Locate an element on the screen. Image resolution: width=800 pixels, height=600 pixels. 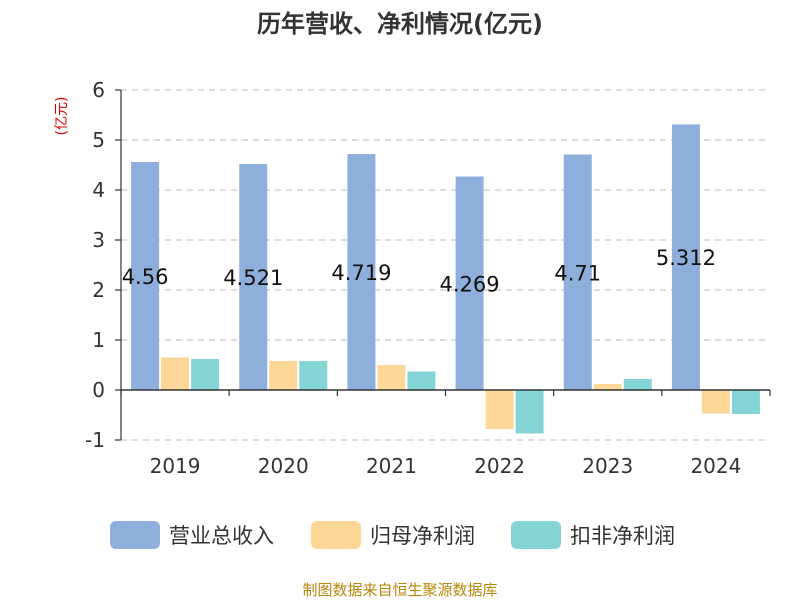
data-label: 4.56 is located at coordinates (145, 277).